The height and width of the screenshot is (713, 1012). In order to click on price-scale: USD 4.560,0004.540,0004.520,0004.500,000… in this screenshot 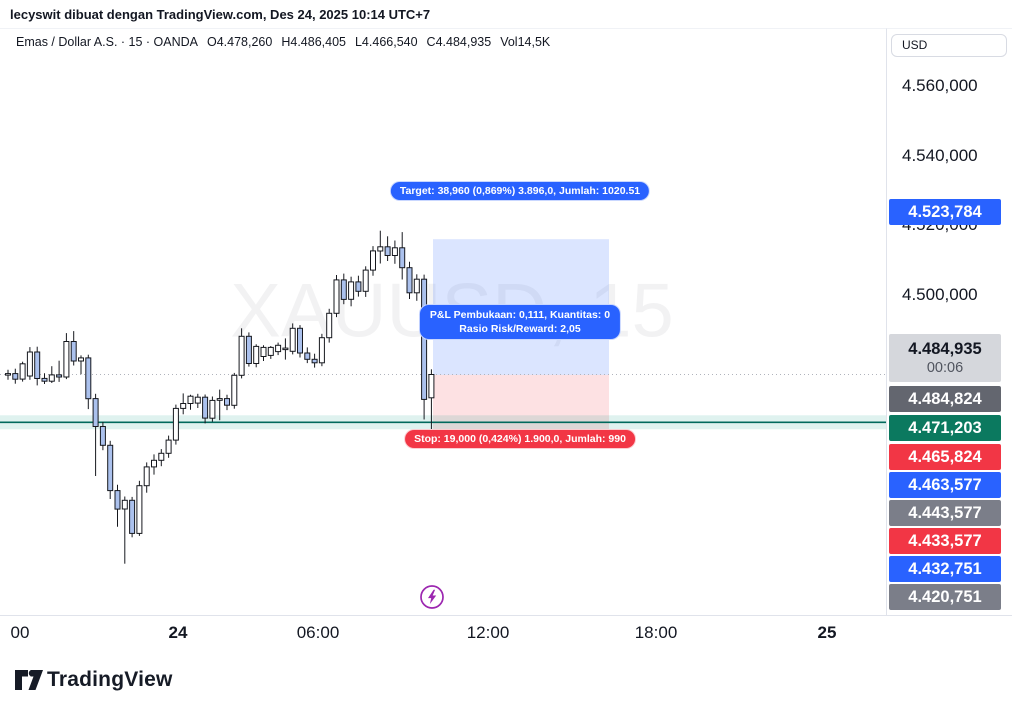, I will do `click(949, 322)`.